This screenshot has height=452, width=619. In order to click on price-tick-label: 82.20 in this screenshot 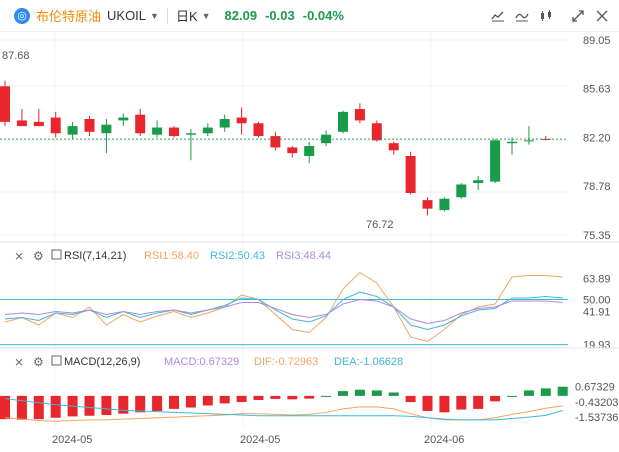, I will do `click(597, 139)`.